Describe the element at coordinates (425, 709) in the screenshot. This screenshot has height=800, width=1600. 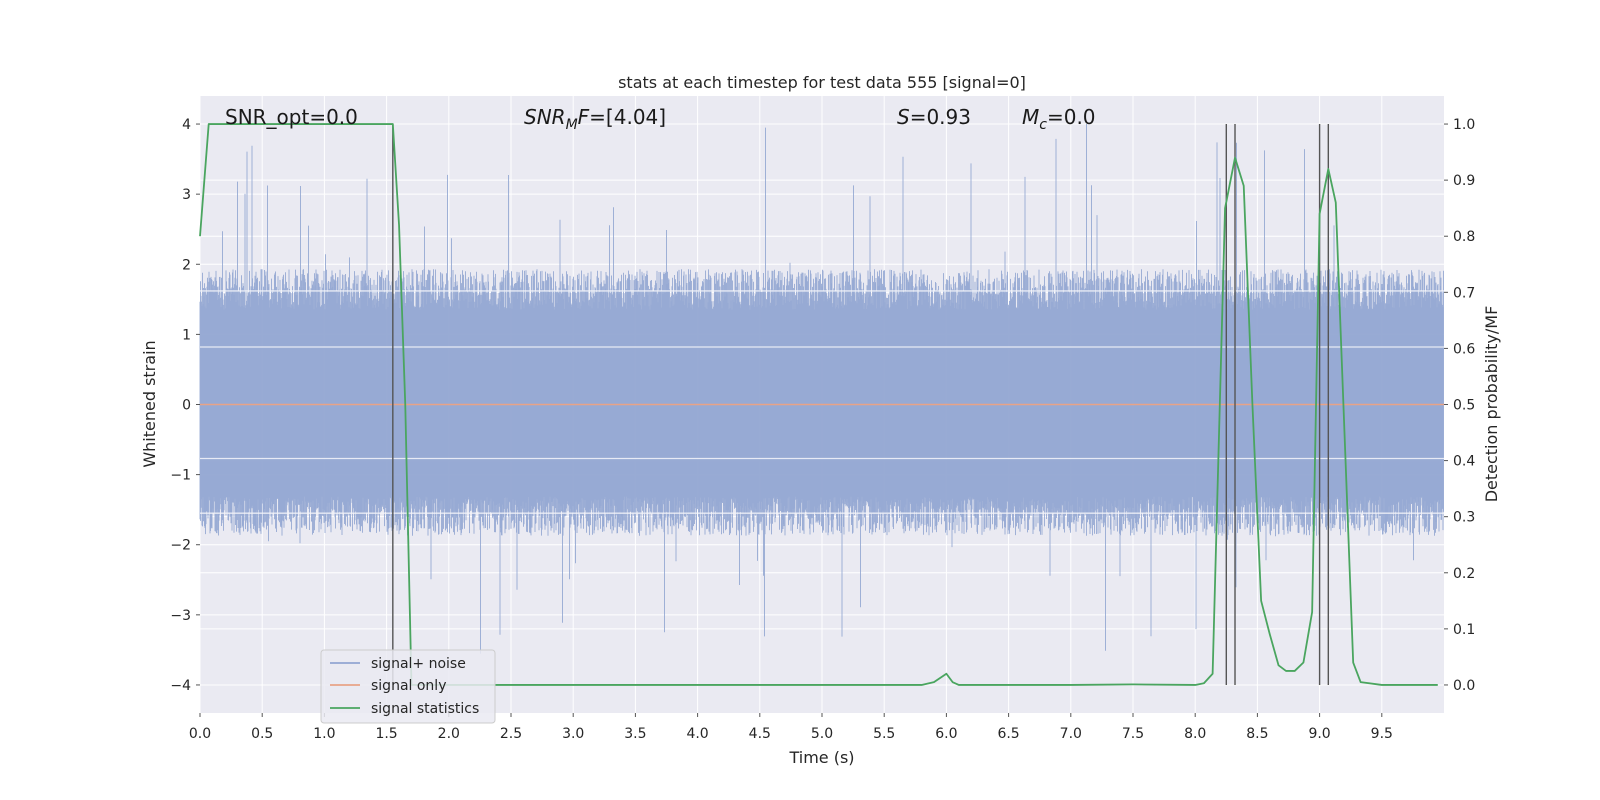
I see `legend-label-signal-statistics: signal statistics` at that location.